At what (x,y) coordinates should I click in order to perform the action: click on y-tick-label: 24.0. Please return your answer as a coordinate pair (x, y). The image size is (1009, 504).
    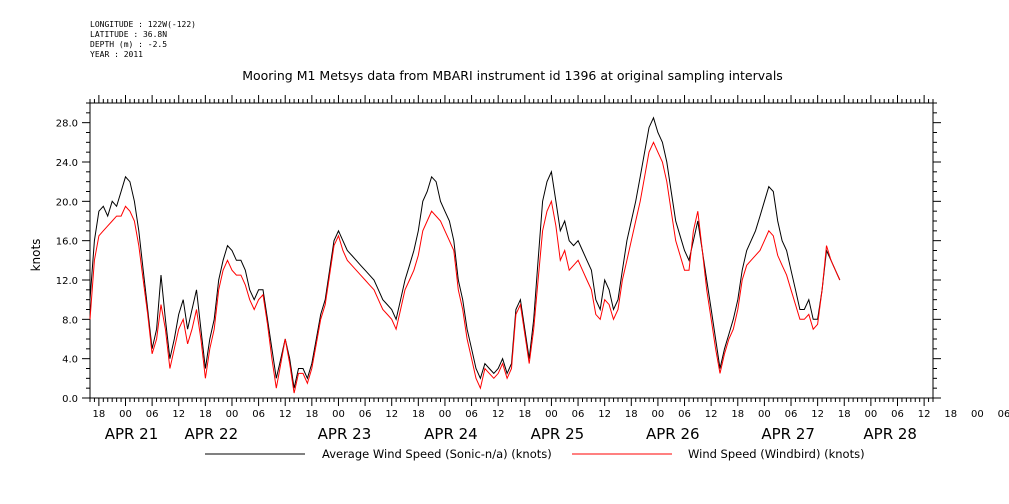
    Looking at the image, I should click on (67, 163).